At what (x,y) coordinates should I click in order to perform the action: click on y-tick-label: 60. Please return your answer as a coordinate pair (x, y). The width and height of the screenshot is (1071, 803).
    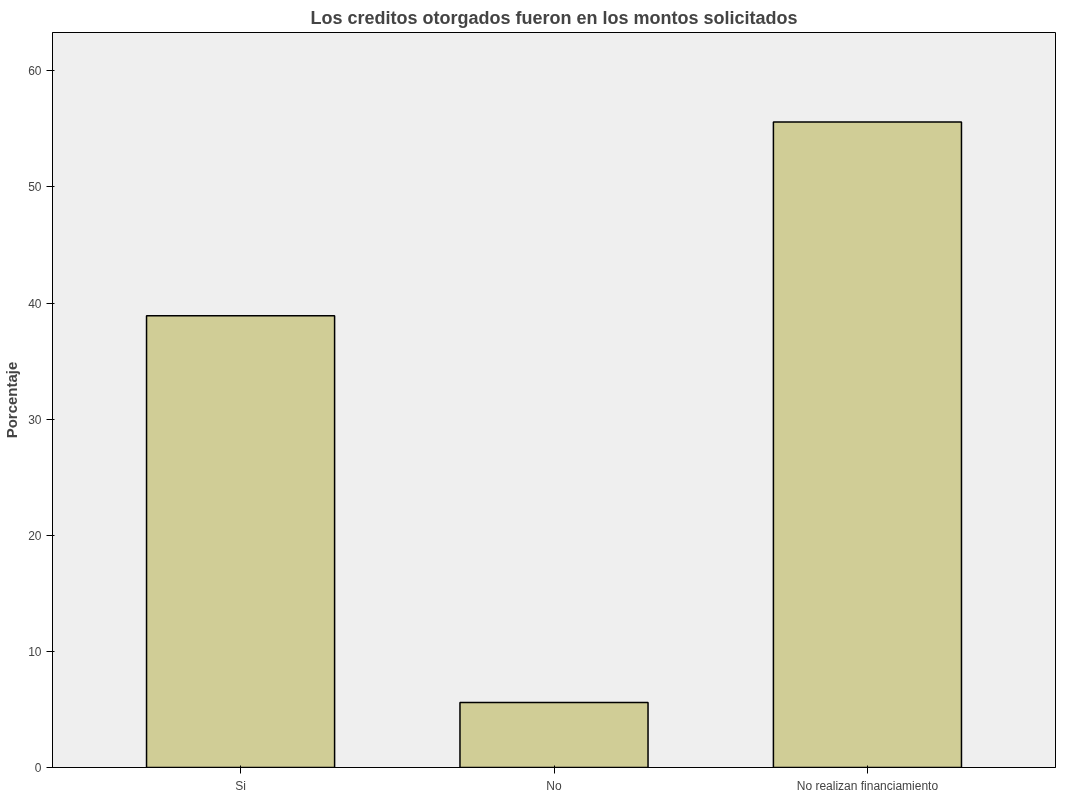
    Looking at the image, I should click on (35, 71).